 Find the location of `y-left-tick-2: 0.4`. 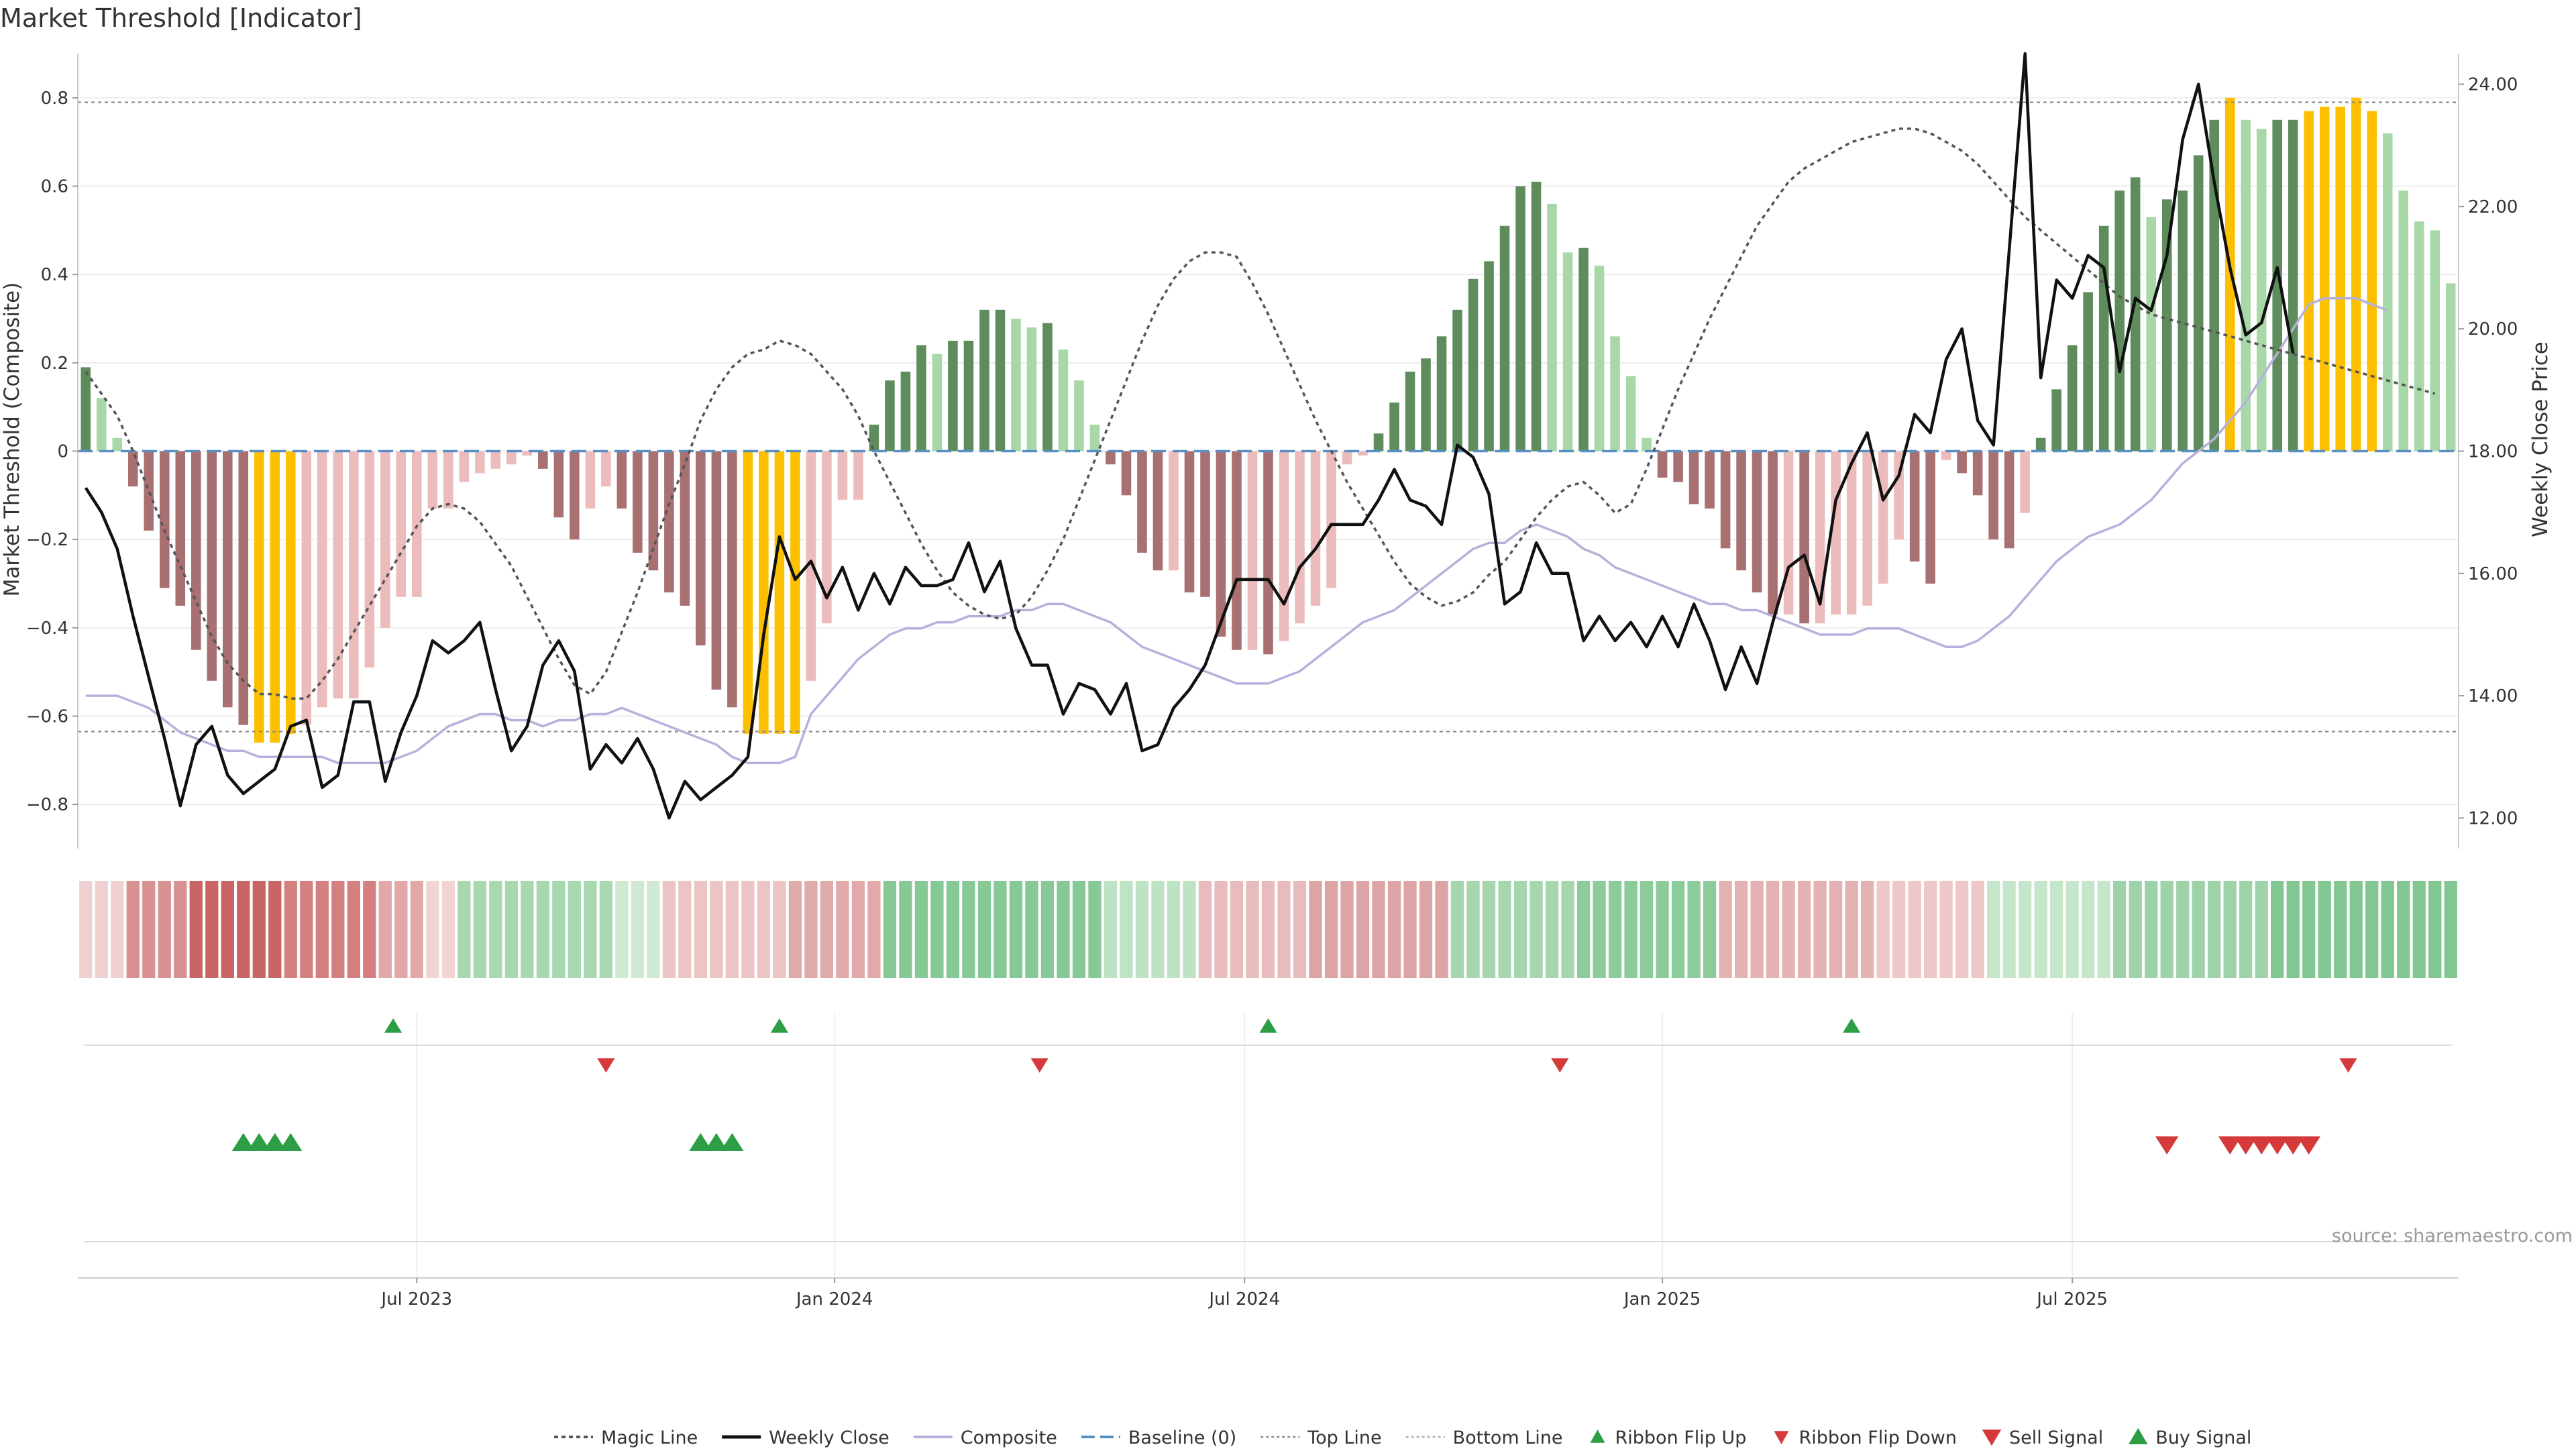

y-left-tick-2: 0.4 is located at coordinates (54, 275).